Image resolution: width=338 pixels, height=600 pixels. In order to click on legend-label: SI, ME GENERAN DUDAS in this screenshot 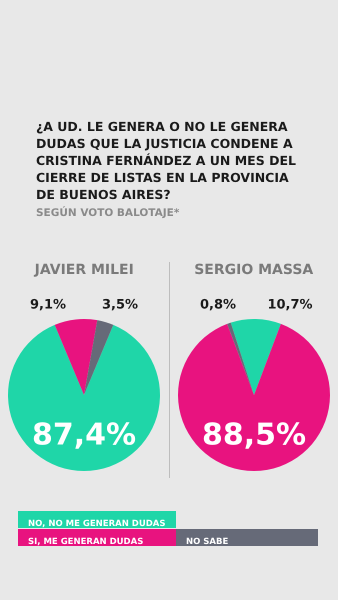, I will do `click(86, 542)`.